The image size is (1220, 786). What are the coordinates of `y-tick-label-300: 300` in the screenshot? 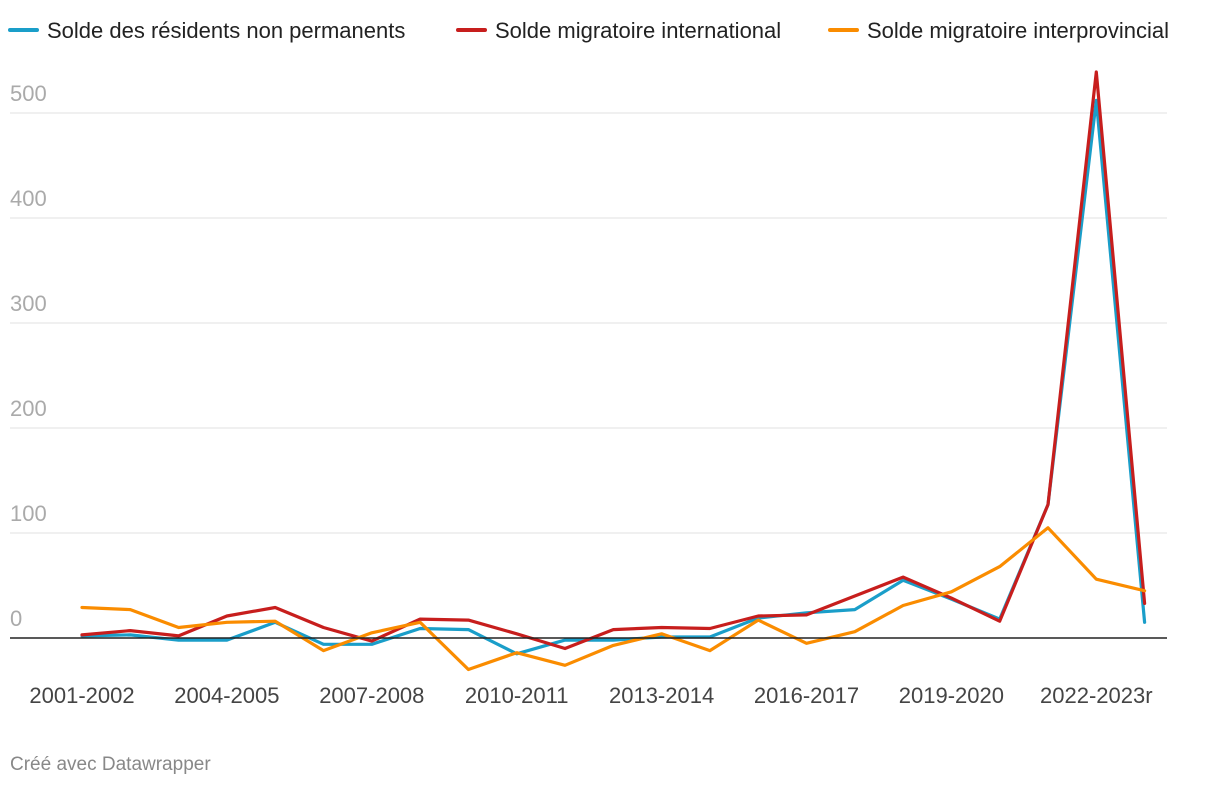 It's located at (28, 303).